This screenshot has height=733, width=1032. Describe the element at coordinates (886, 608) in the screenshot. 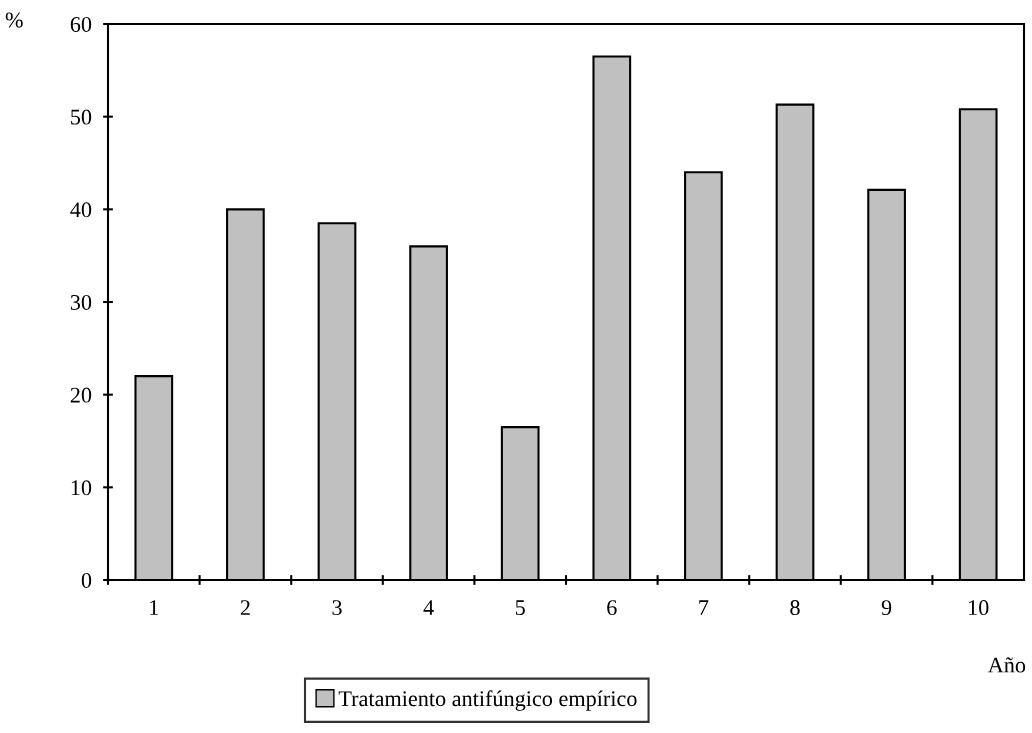

I see `x-tick-label: 9` at that location.